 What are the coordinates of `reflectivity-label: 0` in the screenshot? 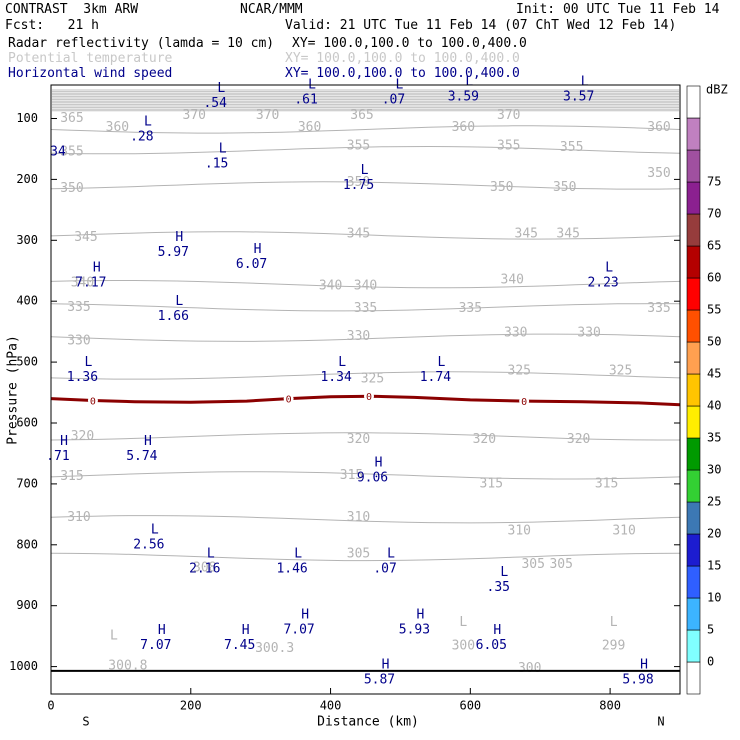 It's located at (93, 401).